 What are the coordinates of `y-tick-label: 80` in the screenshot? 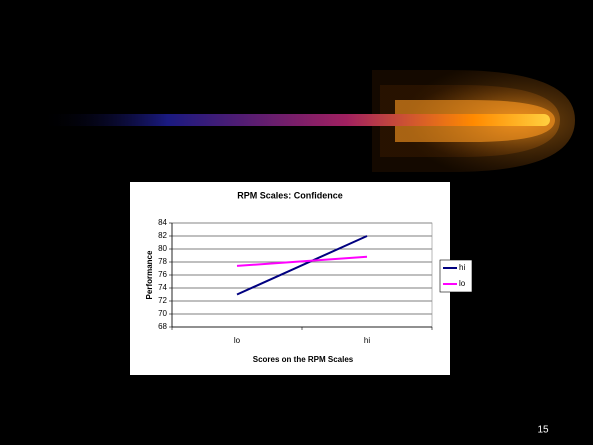 It's located at (162, 248).